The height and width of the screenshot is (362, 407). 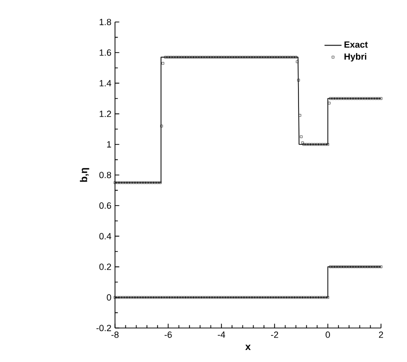 What do you see at coordinates (85, 175) in the screenshot?
I see `y-axis-title: b,η` at bounding box center [85, 175].